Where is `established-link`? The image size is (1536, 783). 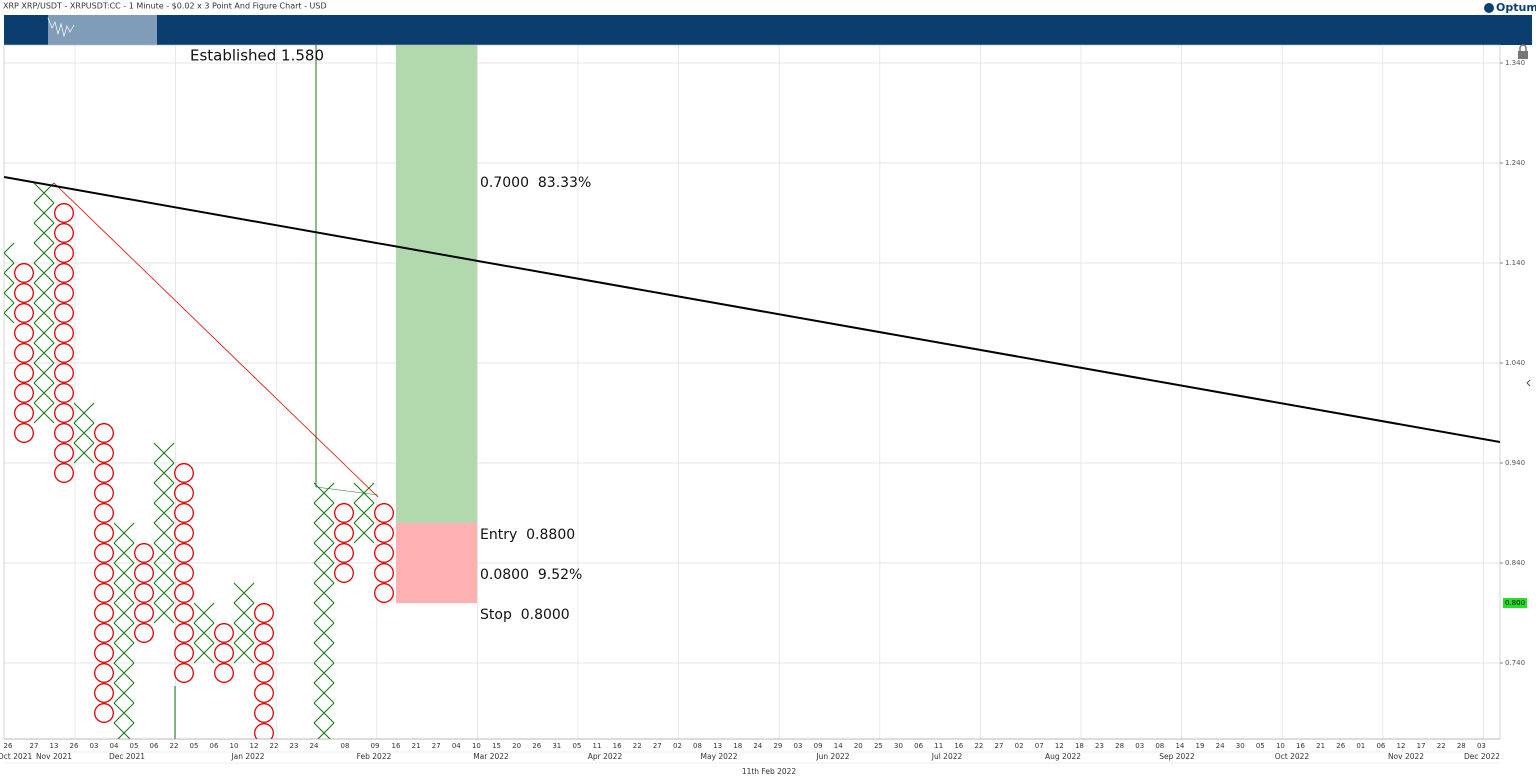 established-link is located at coordinates (347, 491).